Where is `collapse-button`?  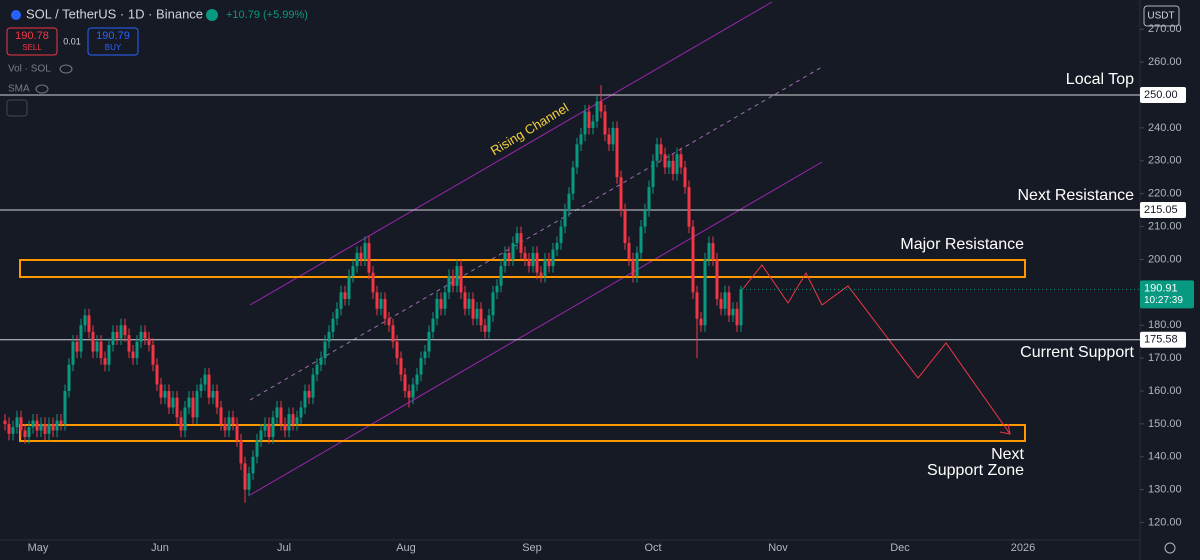 collapse-button is located at coordinates (17, 108).